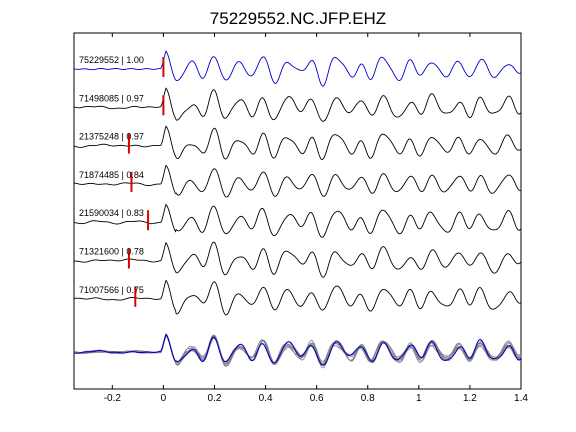 The width and height of the screenshot is (576, 432). I want to click on x-tick-label: 1.4, so click(521, 398).